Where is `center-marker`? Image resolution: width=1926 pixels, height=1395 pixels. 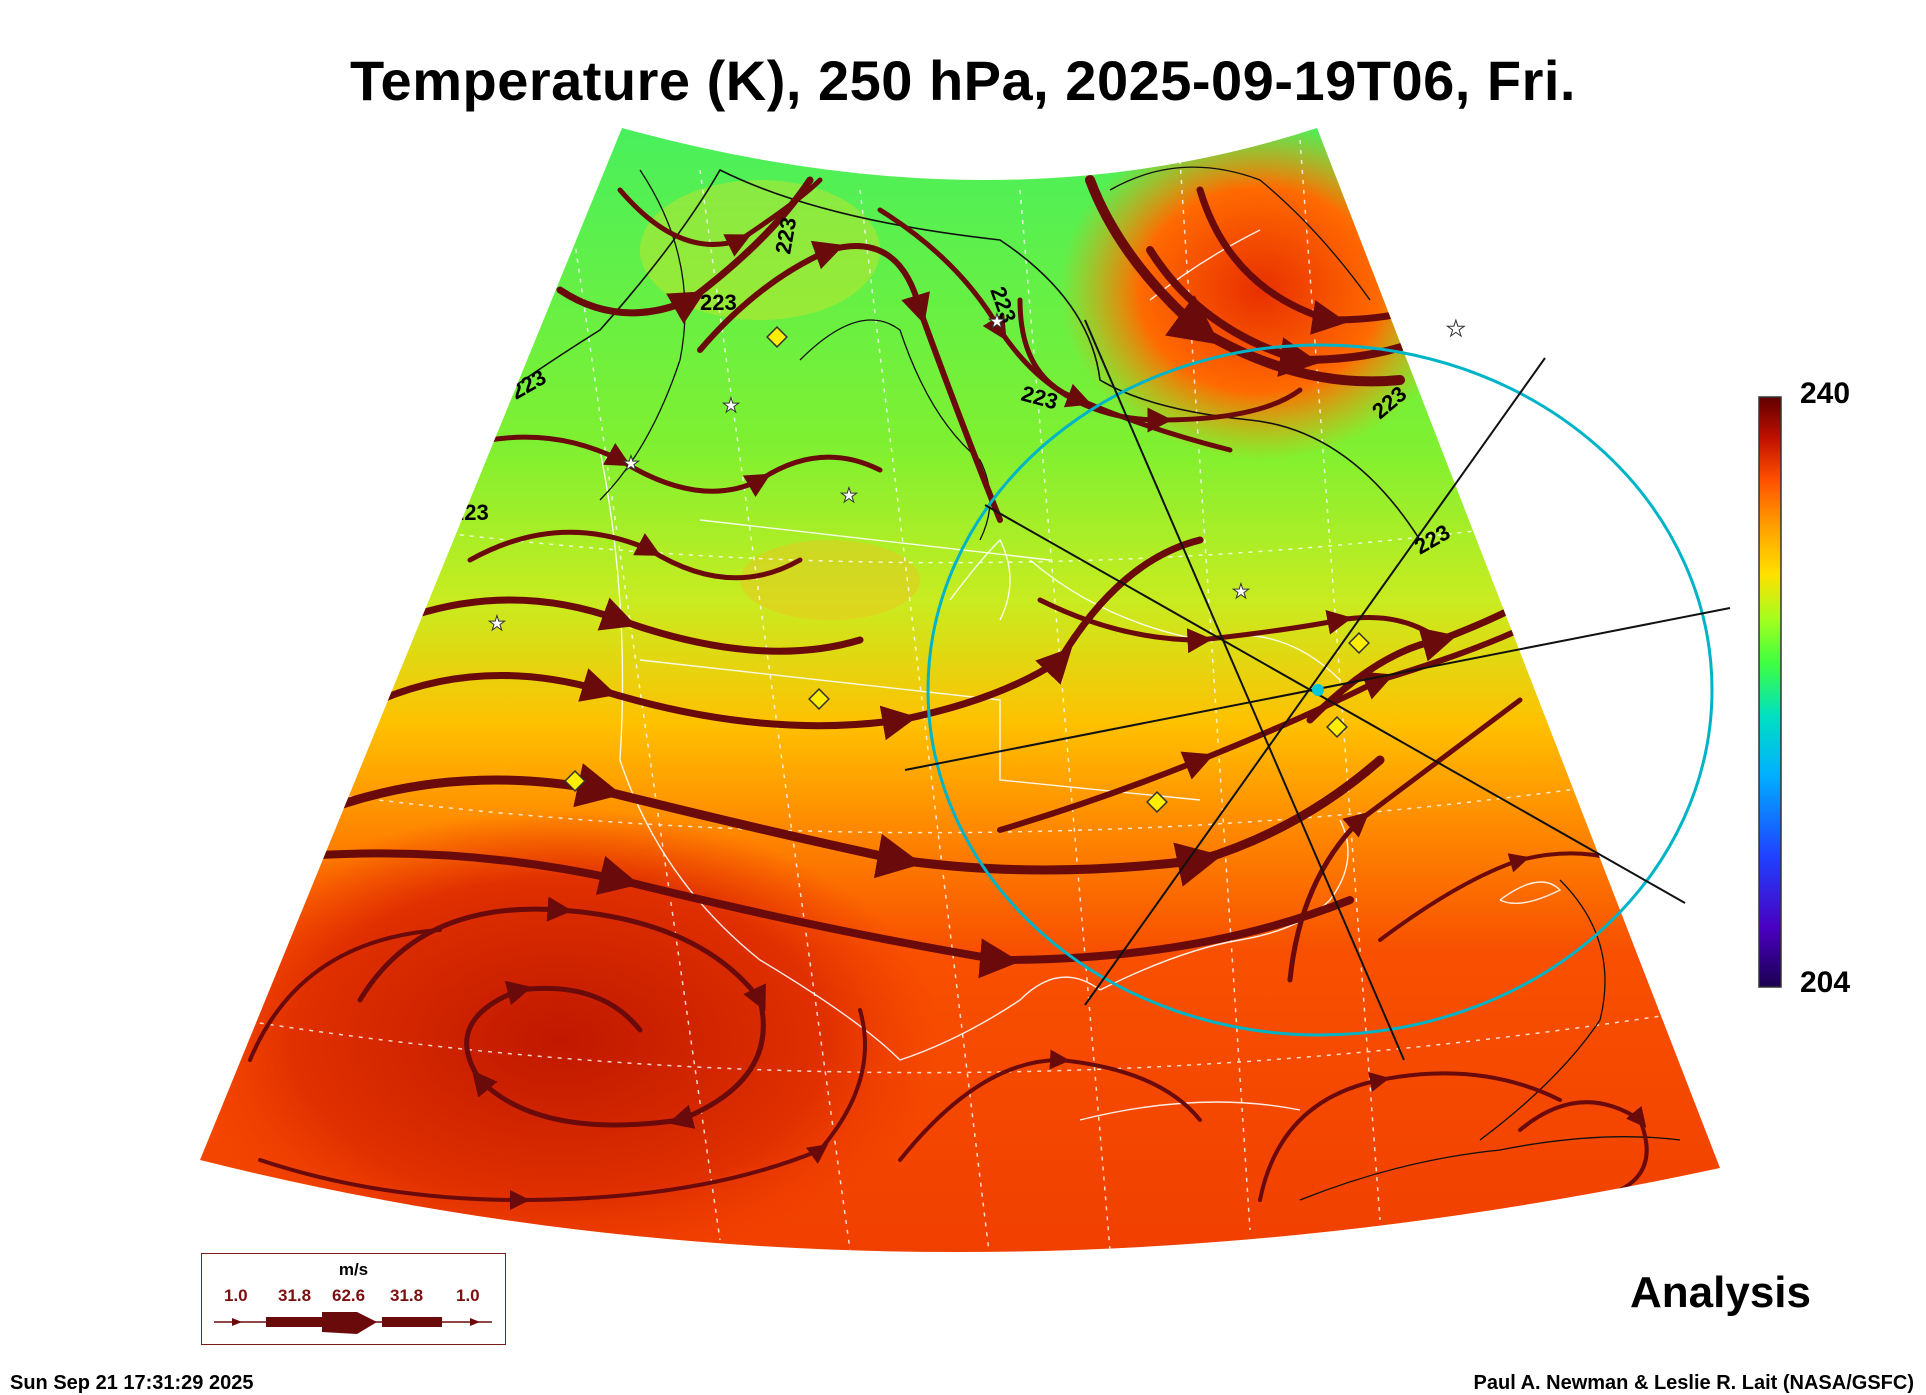 center-marker is located at coordinates (1318, 690).